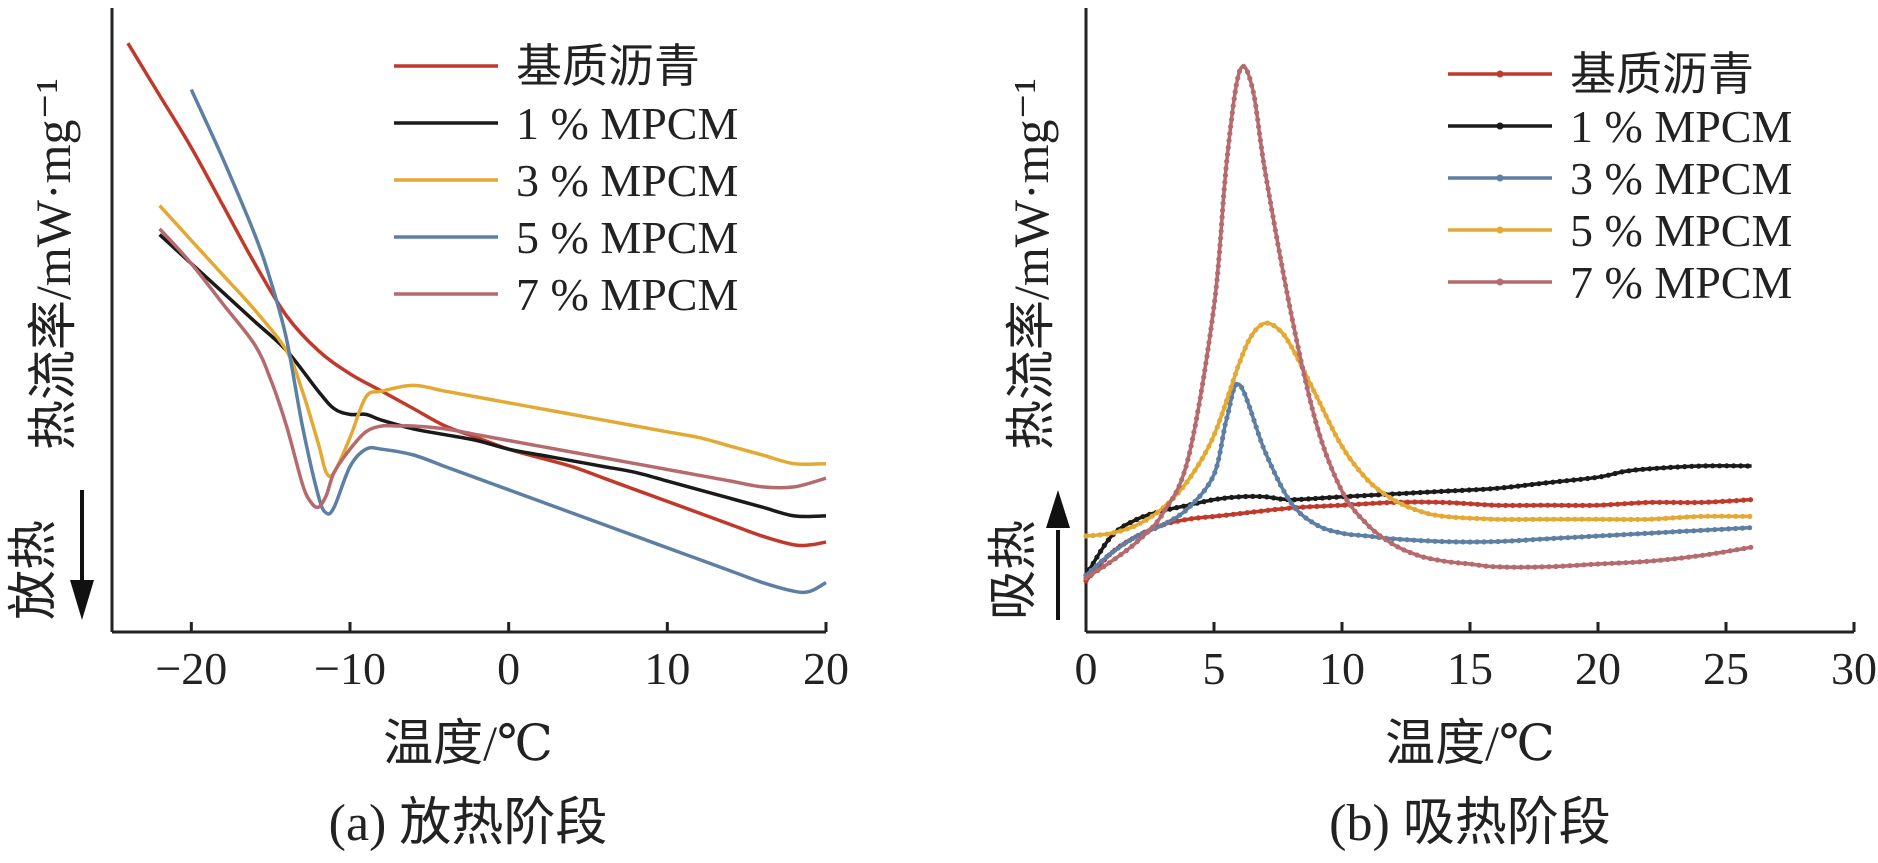 The width and height of the screenshot is (1878, 863). What do you see at coordinates (492, 368) in the screenshot?
I see `panel-a-series-line` at bounding box center [492, 368].